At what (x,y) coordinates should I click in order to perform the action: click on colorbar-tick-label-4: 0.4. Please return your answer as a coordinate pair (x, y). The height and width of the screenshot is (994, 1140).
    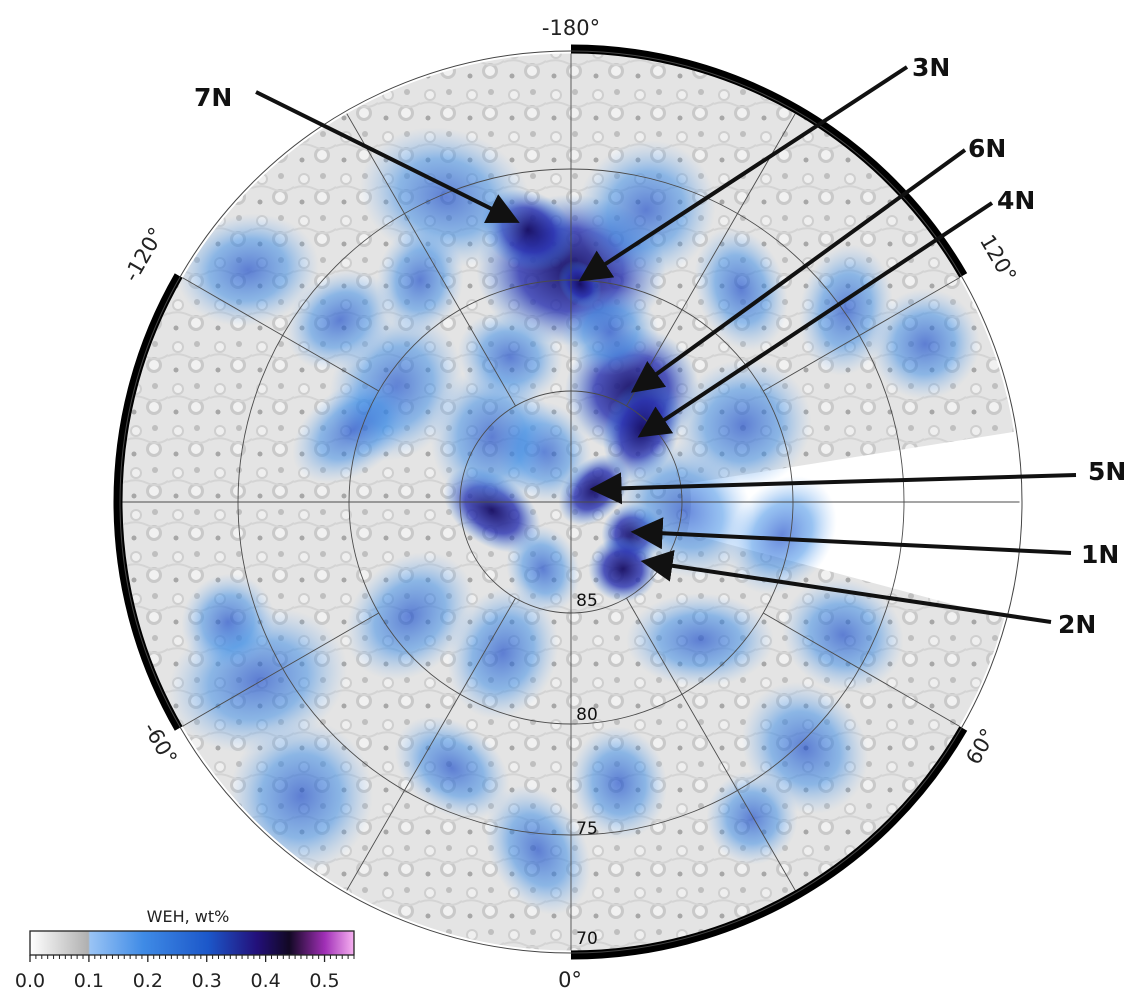
    Looking at the image, I should click on (265, 981).